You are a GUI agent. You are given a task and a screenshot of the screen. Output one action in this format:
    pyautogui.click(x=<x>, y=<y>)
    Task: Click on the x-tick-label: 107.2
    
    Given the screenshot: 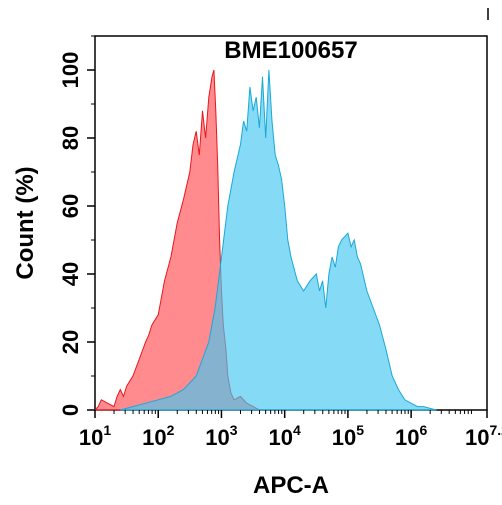 What is the action you would take?
    pyautogui.click(x=483, y=436)
    